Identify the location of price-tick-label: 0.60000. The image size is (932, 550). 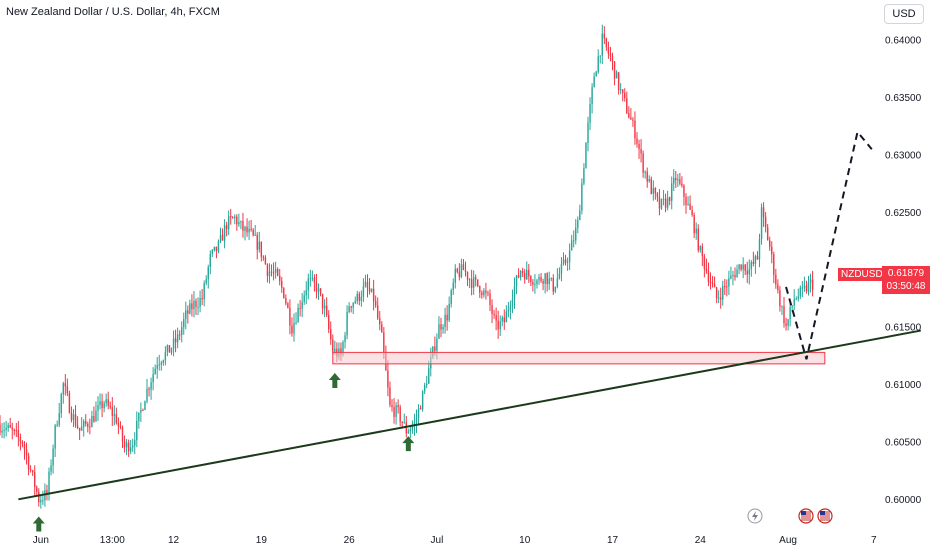
(903, 500).